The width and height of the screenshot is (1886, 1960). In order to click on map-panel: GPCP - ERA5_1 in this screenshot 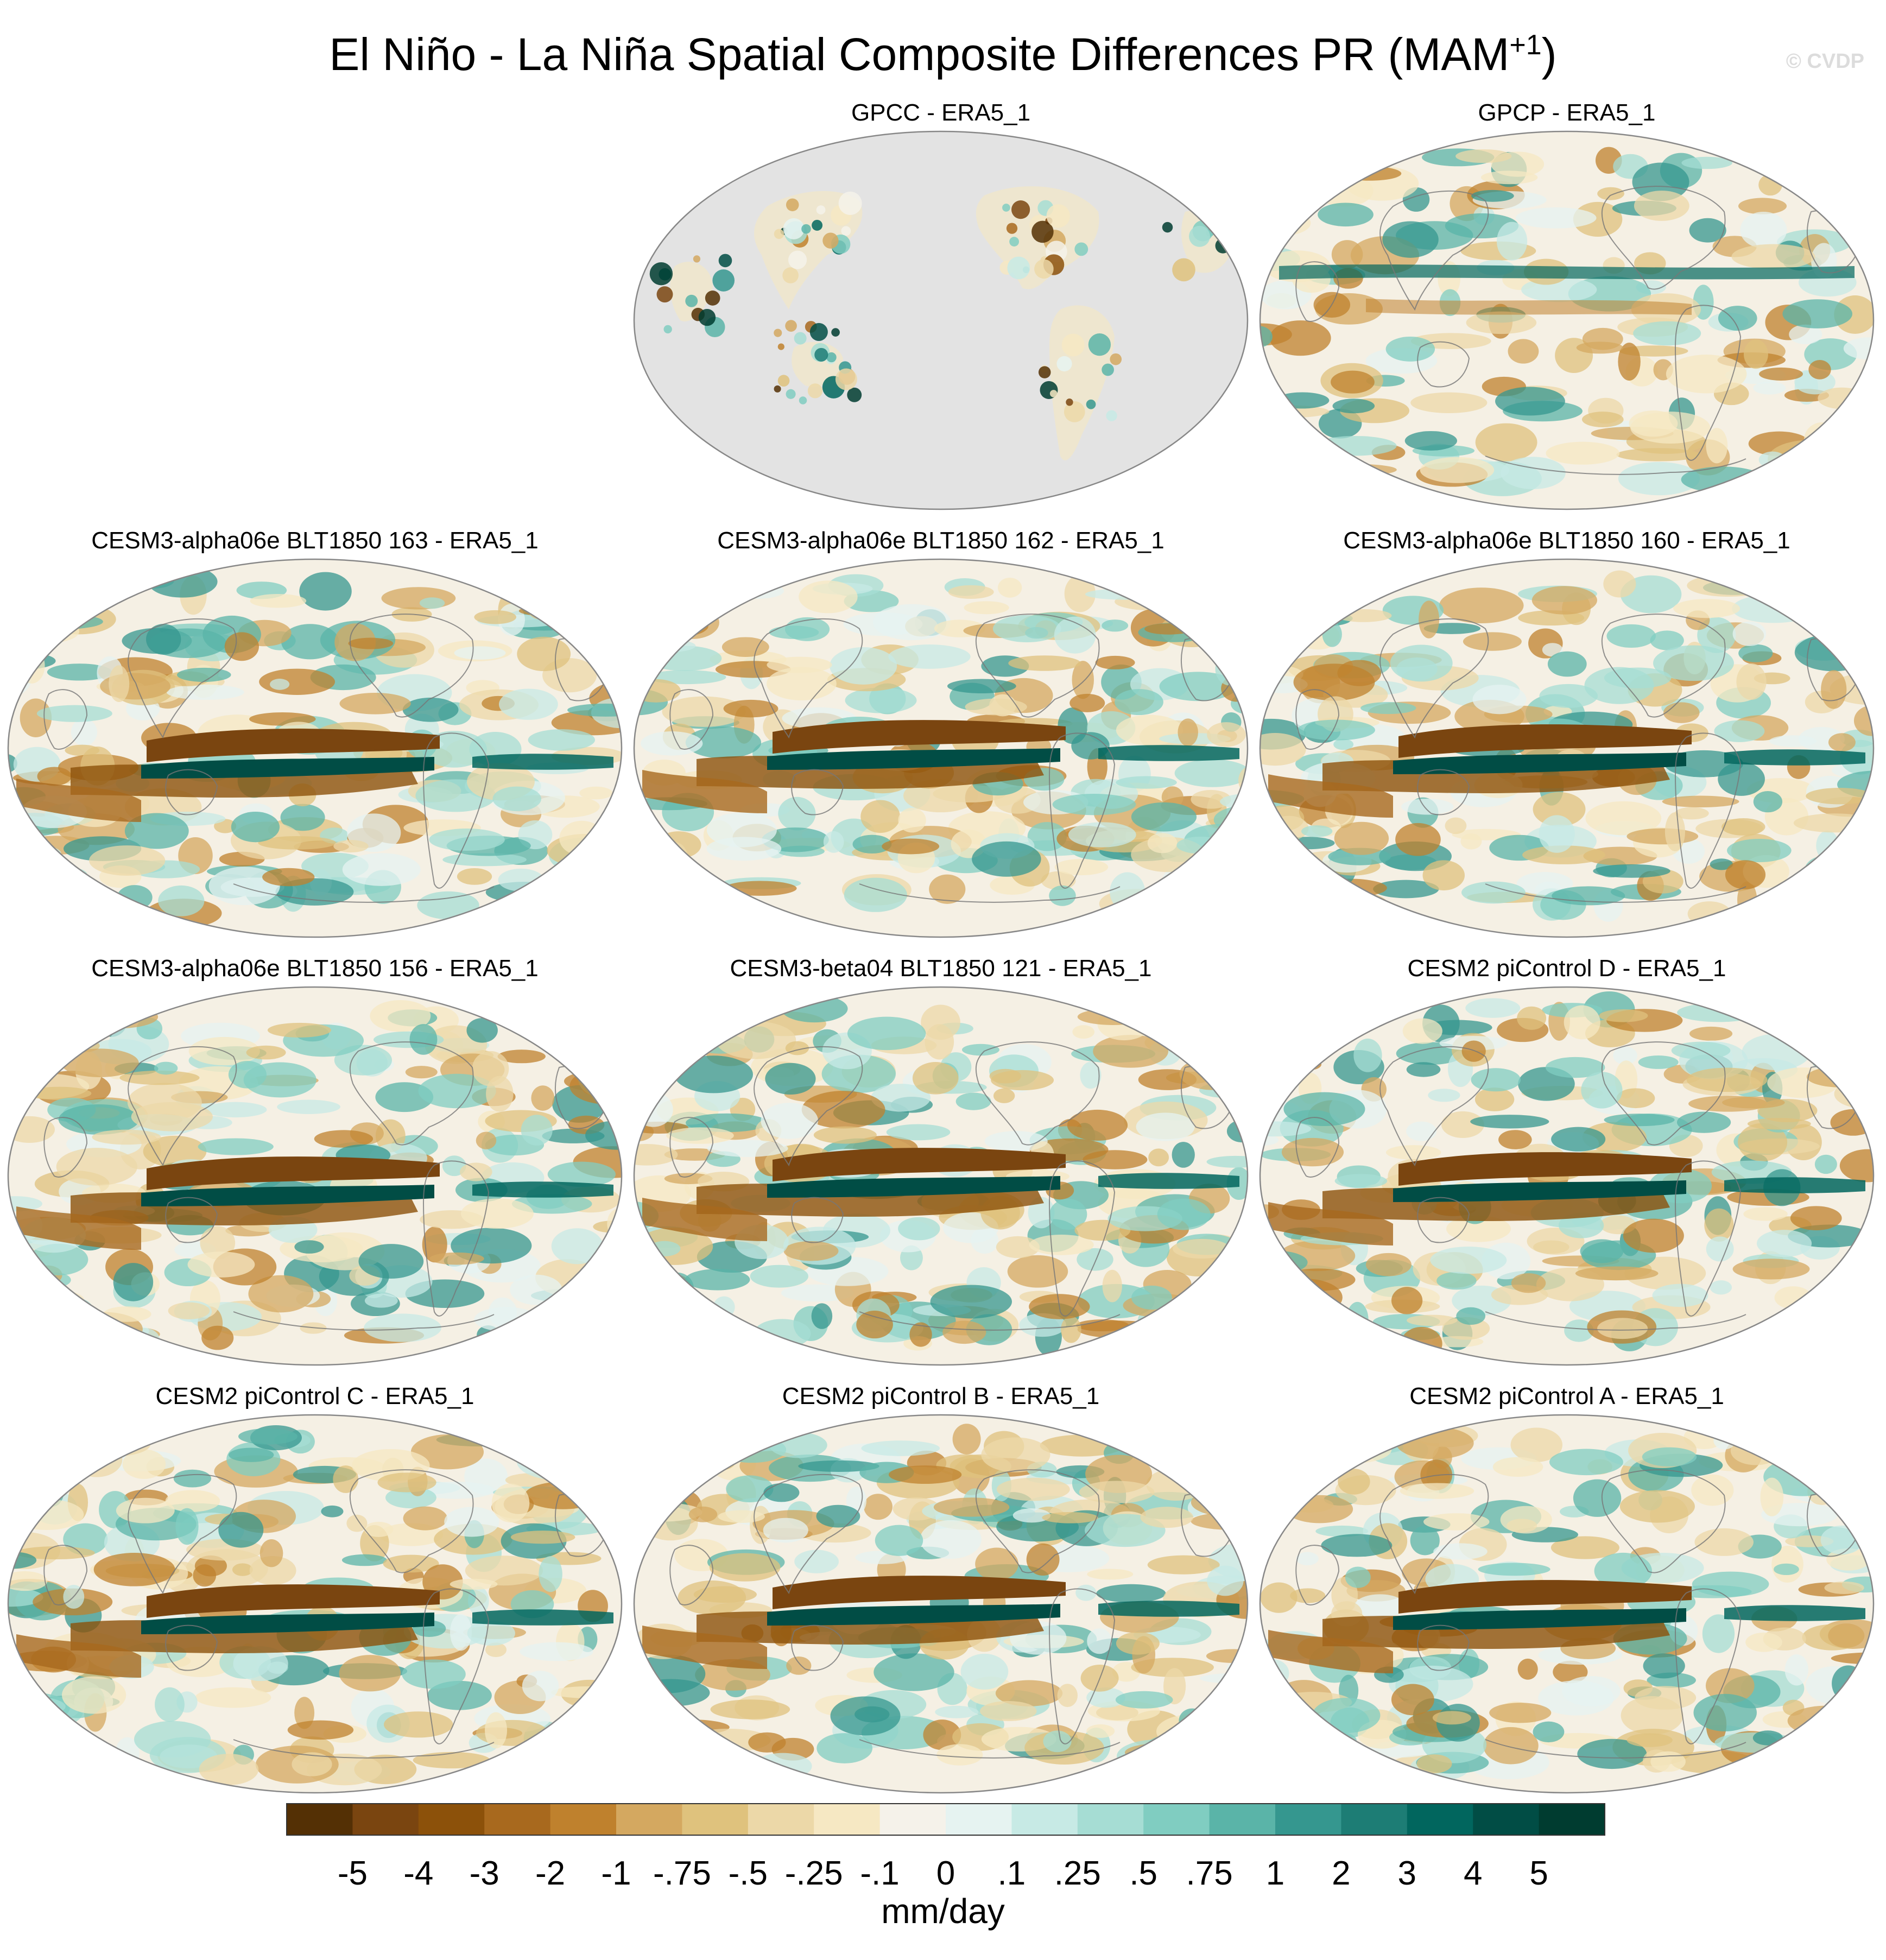, I will do `click(1566, 304)`.